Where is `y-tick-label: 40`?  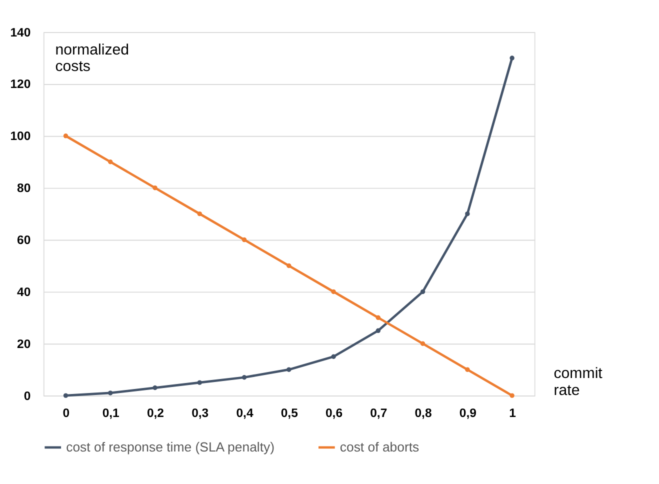
y-tick-label: 40 is located at coordinates (24, 291).